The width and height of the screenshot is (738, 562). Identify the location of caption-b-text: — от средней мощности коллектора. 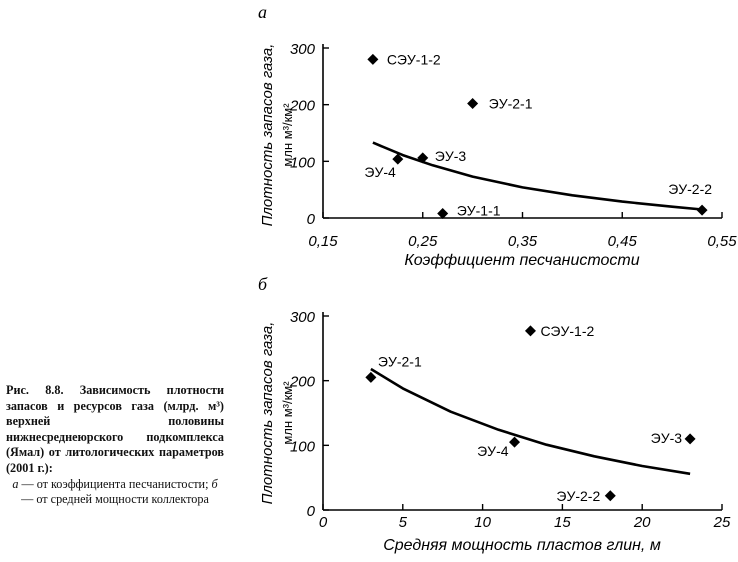
(115, 499).